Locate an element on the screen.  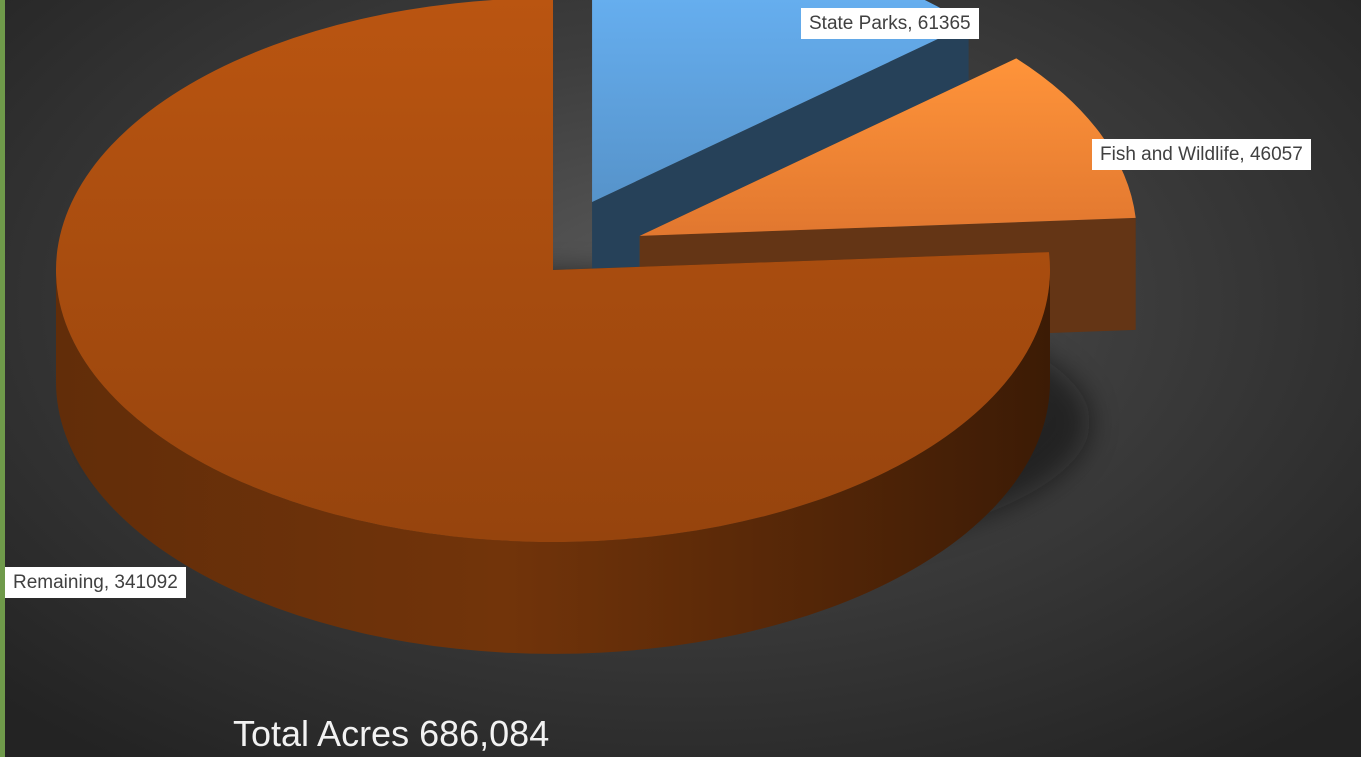
left-accent-bar is located at coordinates (2, 378).